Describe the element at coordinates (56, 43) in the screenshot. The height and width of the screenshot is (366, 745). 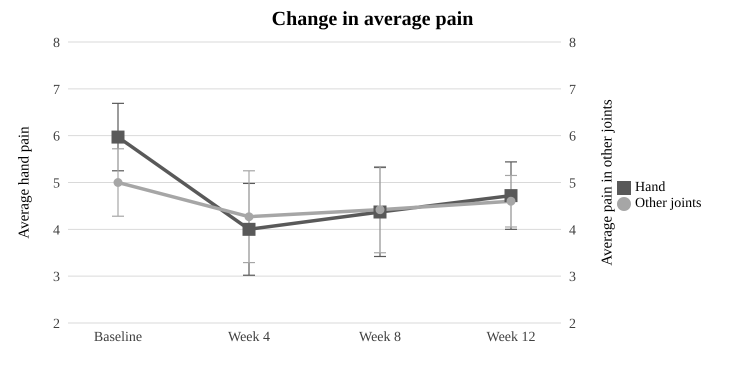
I see `y-tick-label: 8` at that location.